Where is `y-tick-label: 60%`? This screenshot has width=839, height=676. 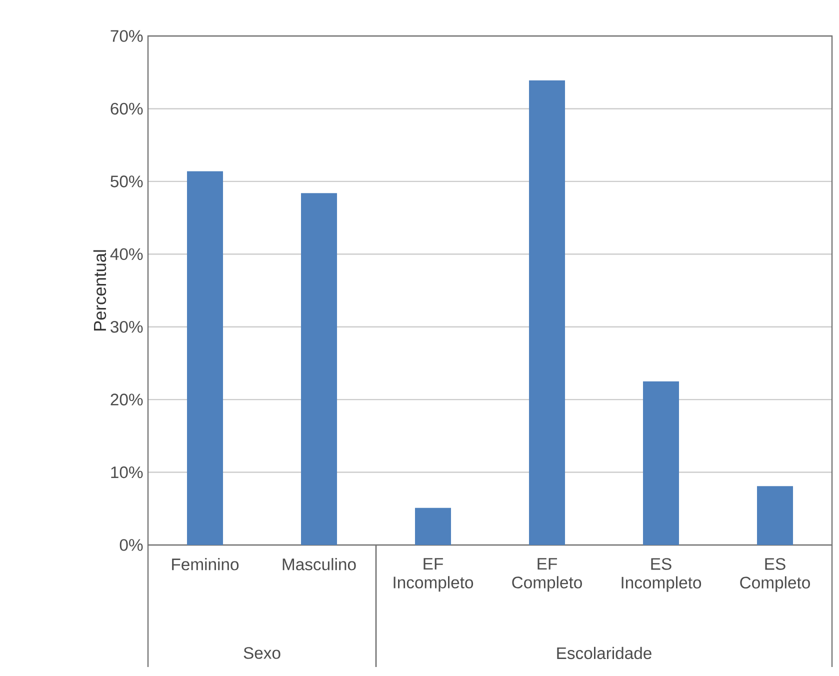
y-tick-label: 60% is located at coordinates (126, 108).